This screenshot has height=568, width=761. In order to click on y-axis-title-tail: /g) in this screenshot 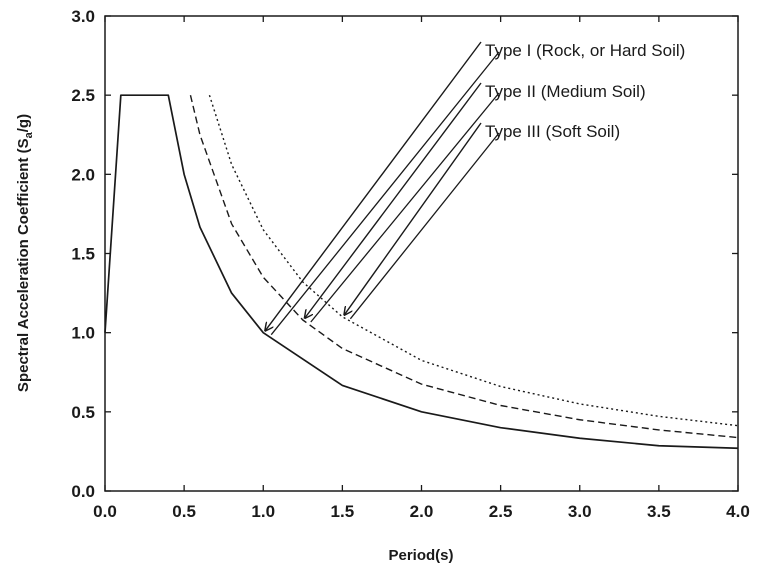, I will do `click(23, 123)`.